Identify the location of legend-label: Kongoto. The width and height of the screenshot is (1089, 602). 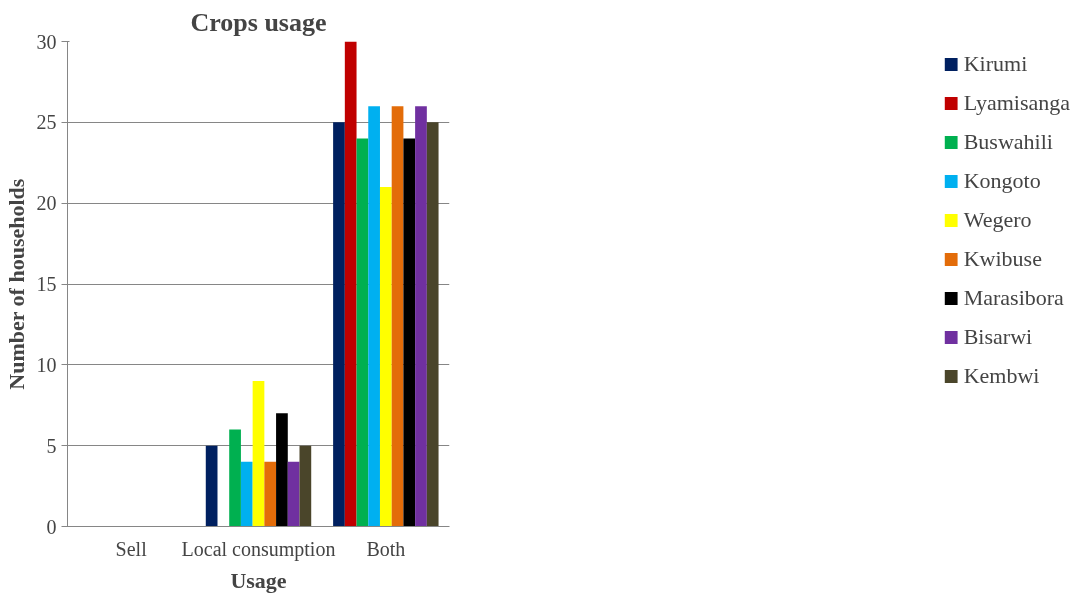
(1002, 181).